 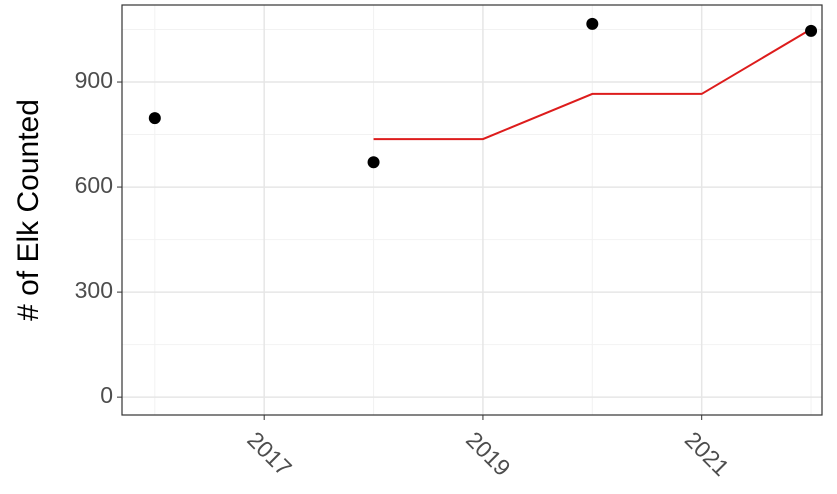 I want to click on y-tick-label: 300, so click(x=94, y=290).